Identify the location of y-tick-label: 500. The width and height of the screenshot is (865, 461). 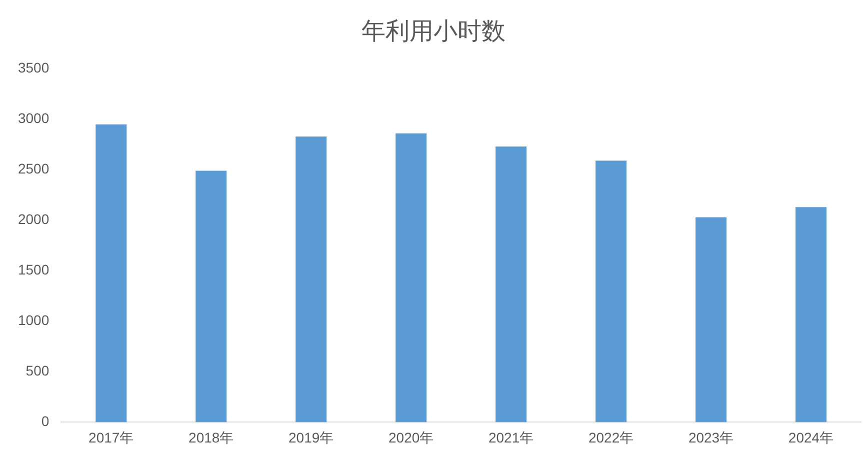
(38, 370).